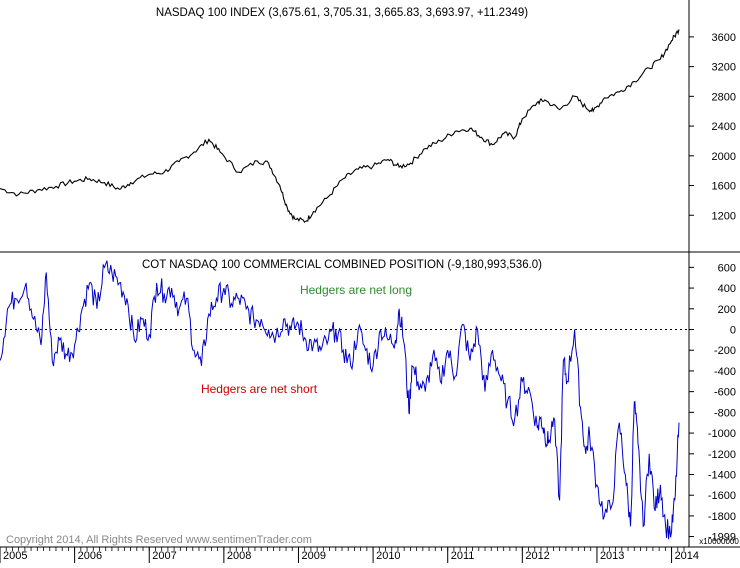  What do you see at coordinates (725, 372) in the screenshot?
I see `cot-y-tick-label: -400` at bounding box center [725, 372].